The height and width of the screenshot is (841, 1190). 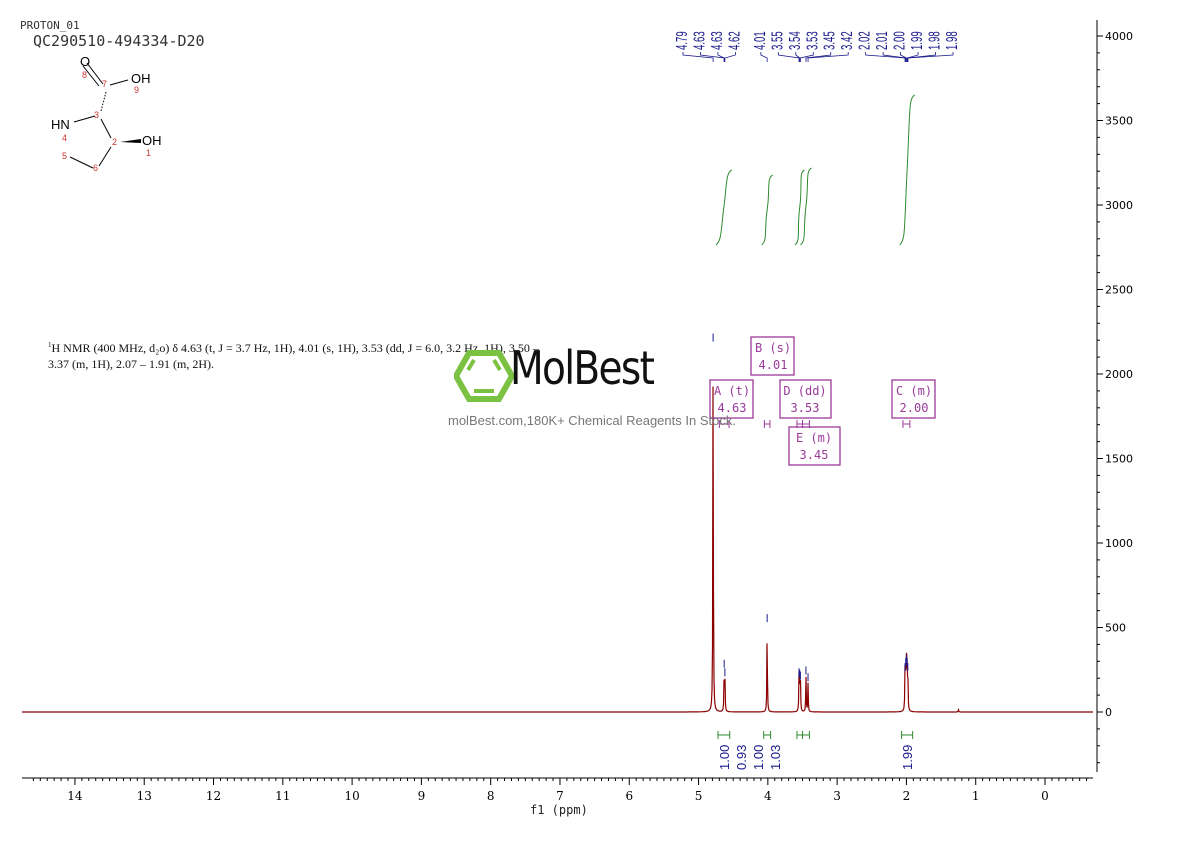 What do you see at coordinates (794, 40) in the screenshot?
I see `peak-label: 3.54` at bounding box center [794, 40].